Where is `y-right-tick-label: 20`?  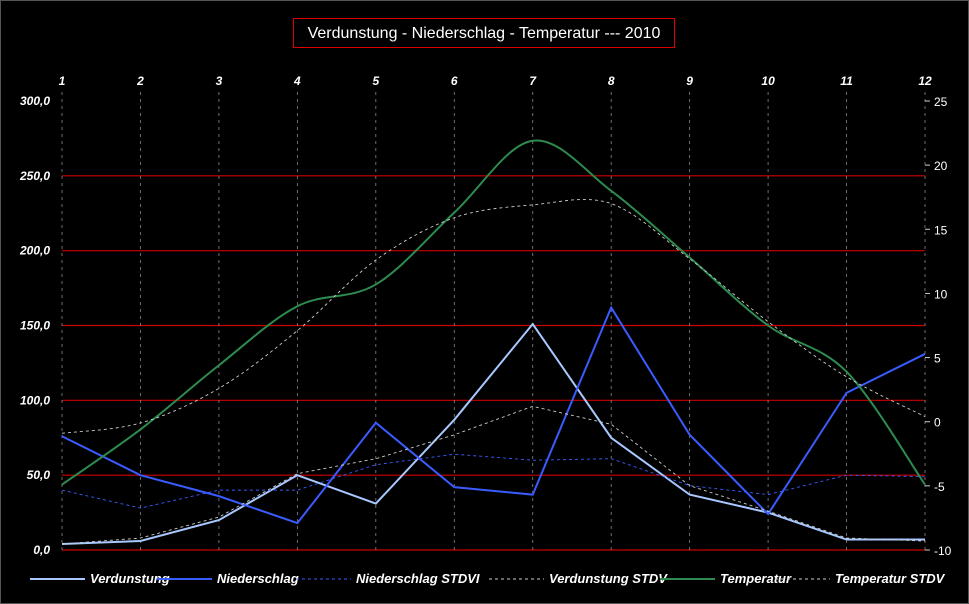 y-right-tick-label: 20 is located at coordinates (941, 166).